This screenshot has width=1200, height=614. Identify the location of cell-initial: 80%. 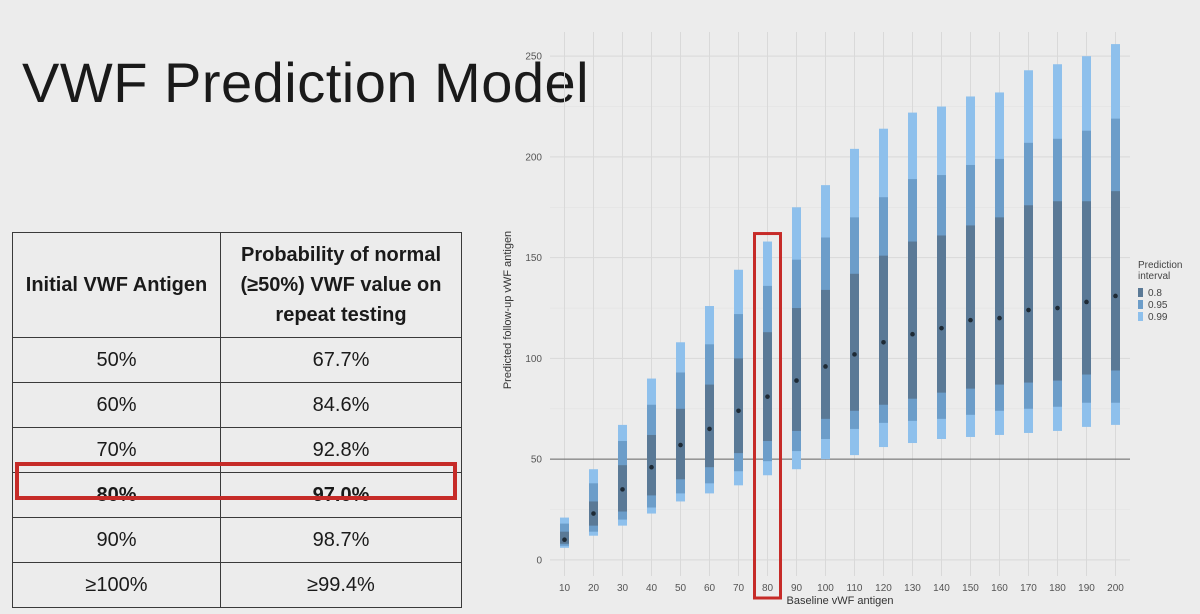
(116, 495).